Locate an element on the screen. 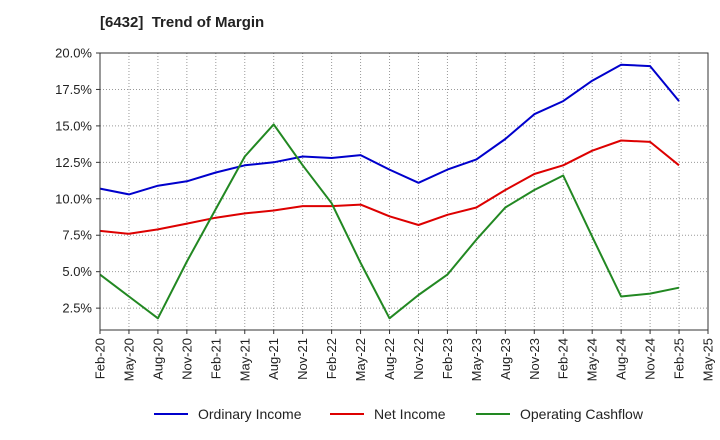  legend-item-ordinary-income: Ordinary Income is located at coordinates (227, 414).